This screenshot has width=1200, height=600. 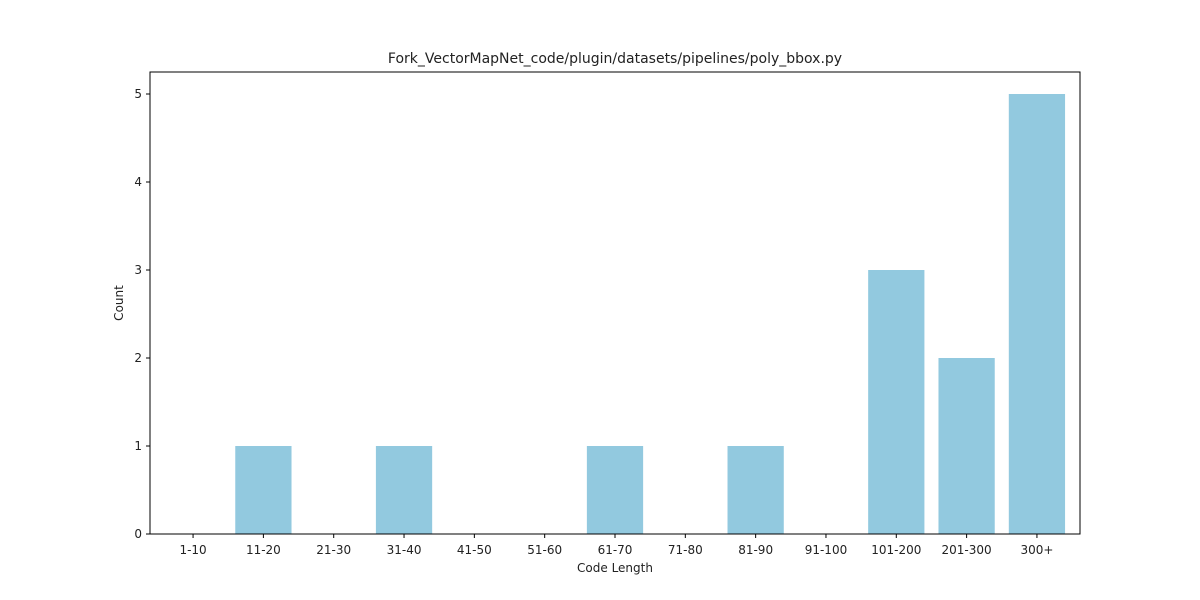 What do you see at coordinates (615, 568) in the screenshot?
I see `x-axis-label: Code Length` at bounding box center [615, 568].